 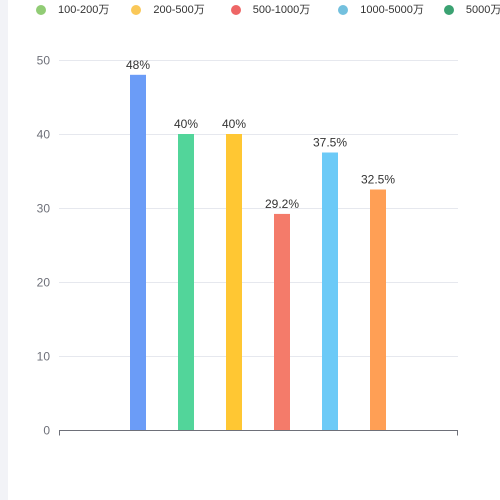 What do you see at coordinates (281, 10) in the screenshot?
I see `legend-label: 500-1000万` at bounding box center [281, 10].